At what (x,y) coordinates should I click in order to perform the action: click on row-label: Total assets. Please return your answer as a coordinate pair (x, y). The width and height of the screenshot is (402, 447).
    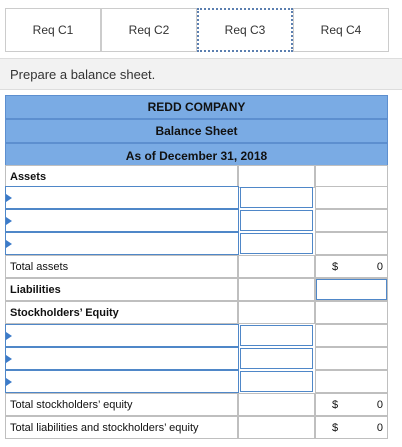
    Looking at the image, I should click on (121, 266).